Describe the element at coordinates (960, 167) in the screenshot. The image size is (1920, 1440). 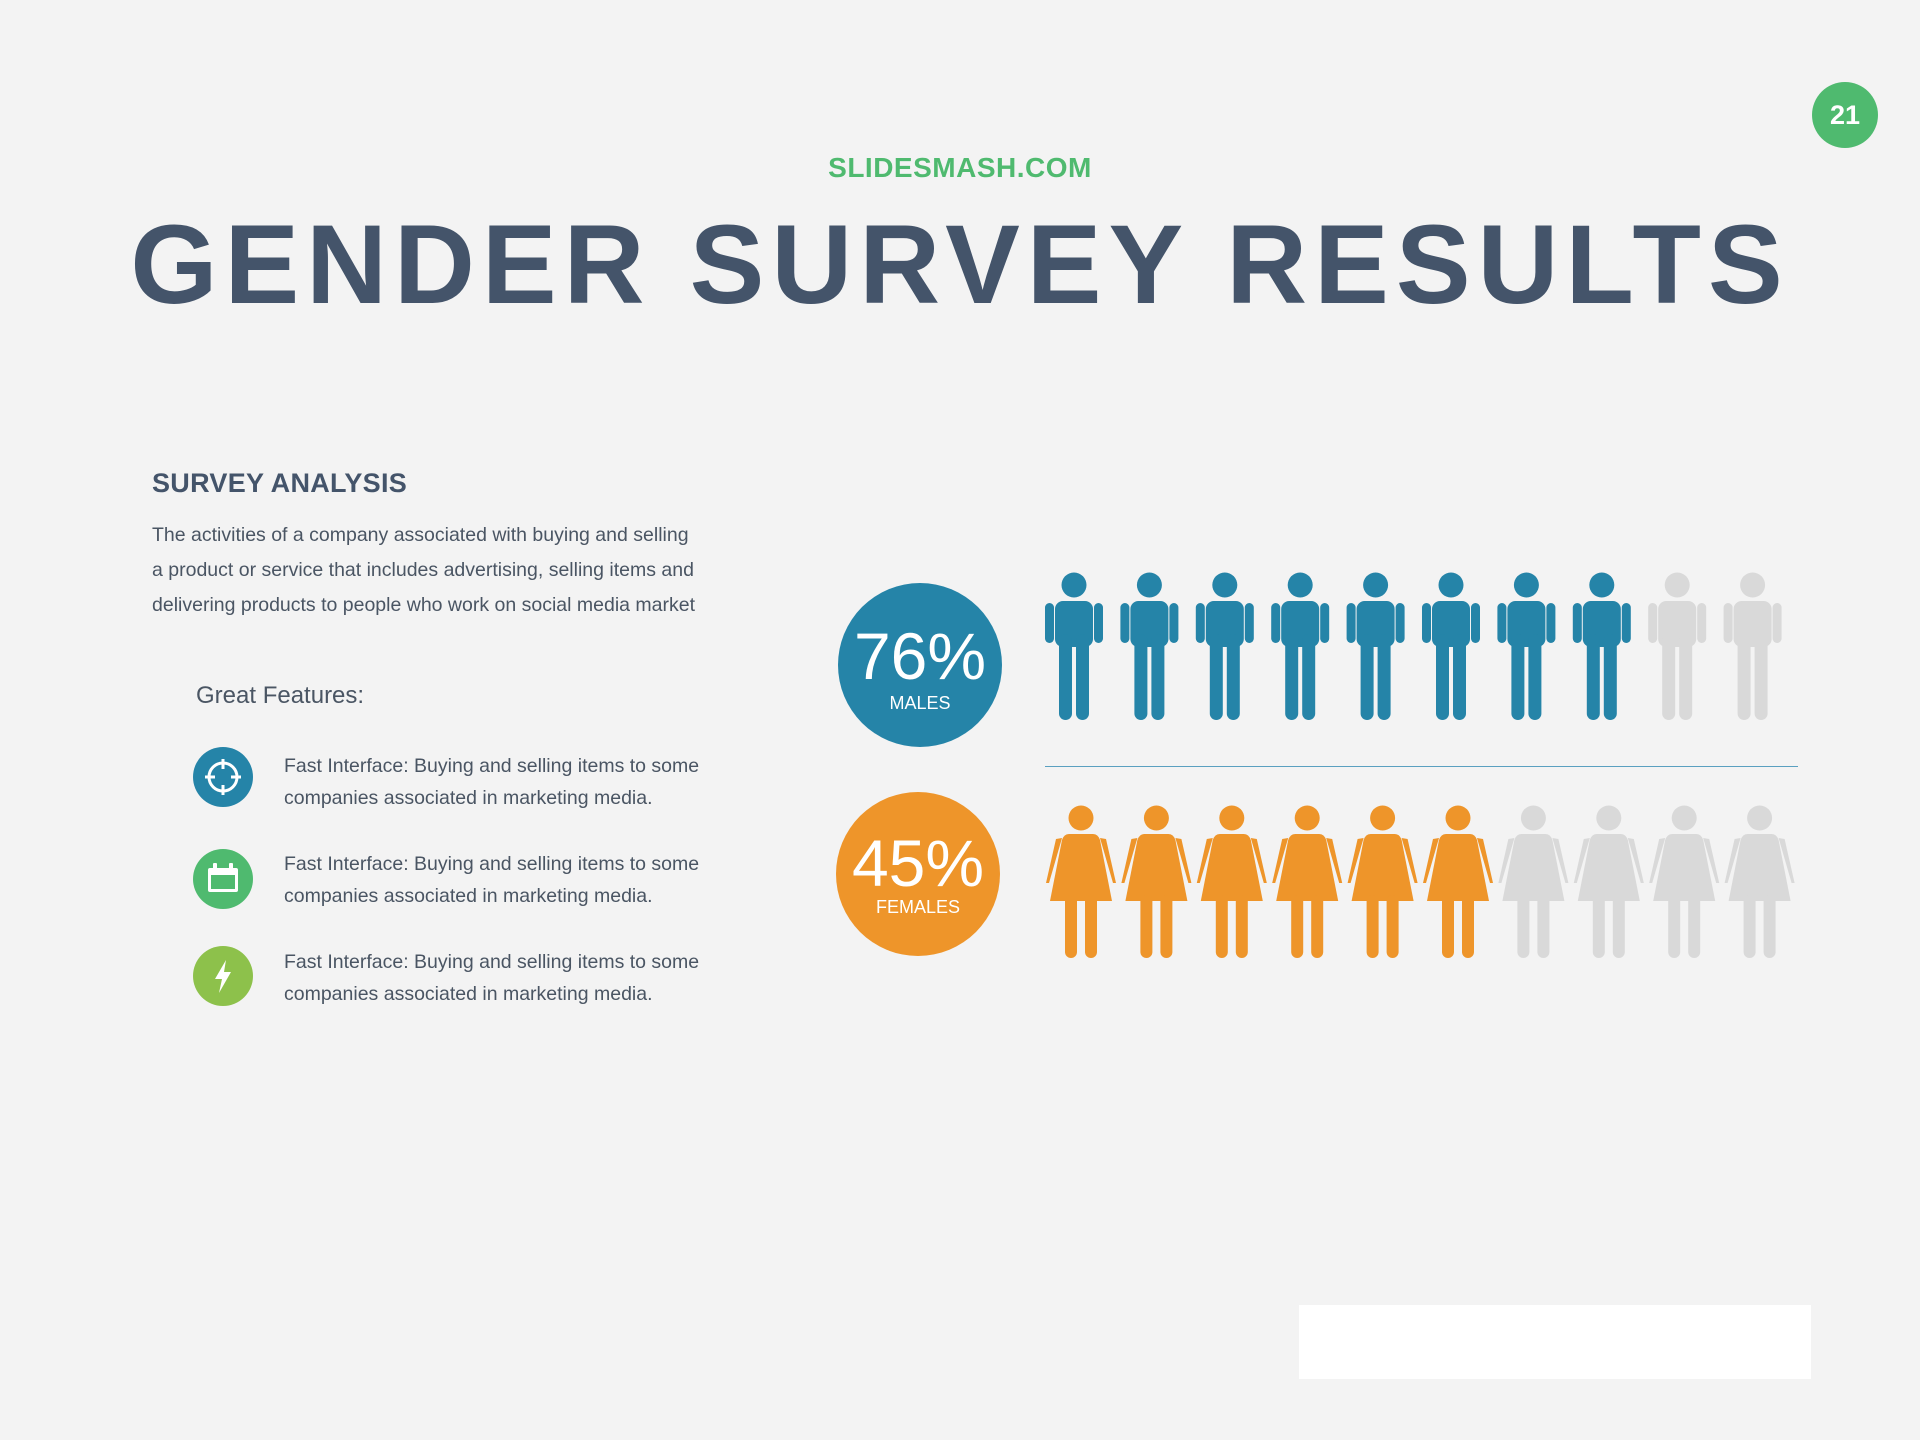
I see `site-label: SLIDESMASH.COM` at that location.